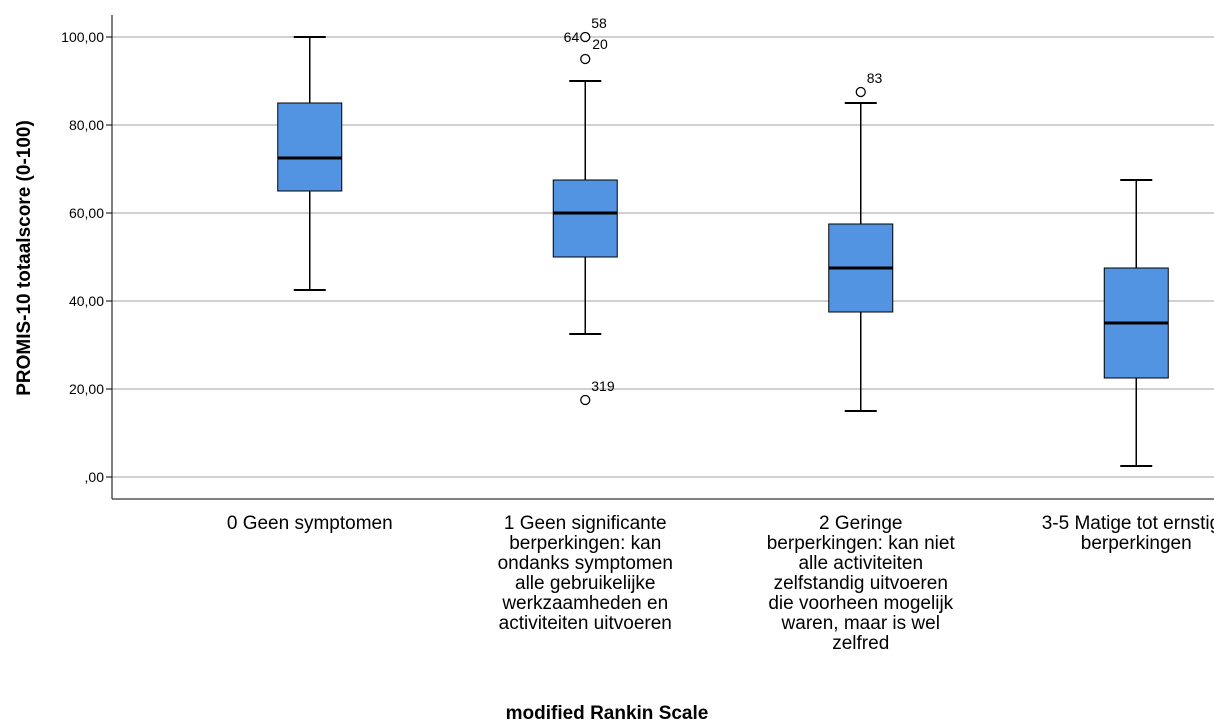  I want to click on y-tick-label: 80,00, so click(86, 125).